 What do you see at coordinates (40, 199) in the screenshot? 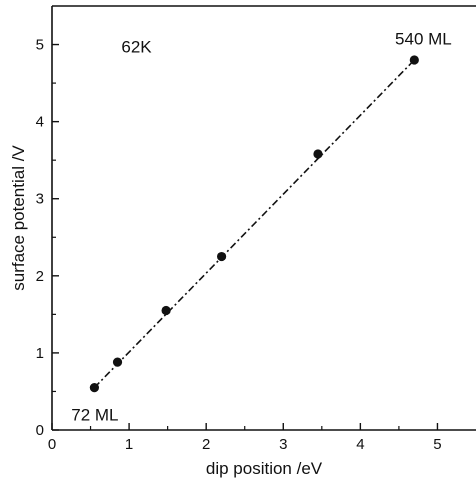
I see `y-tick-label: 3` at bounding box center [40, 199].